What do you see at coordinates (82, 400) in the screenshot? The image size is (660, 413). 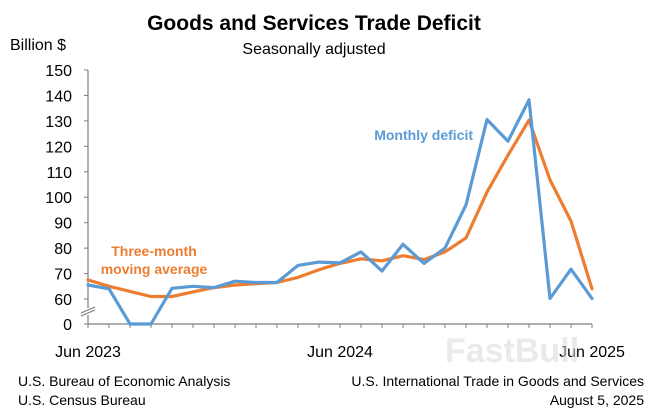 I see `footer-source-2: U.S. Census Bureau` at bounding box center [82, 400].